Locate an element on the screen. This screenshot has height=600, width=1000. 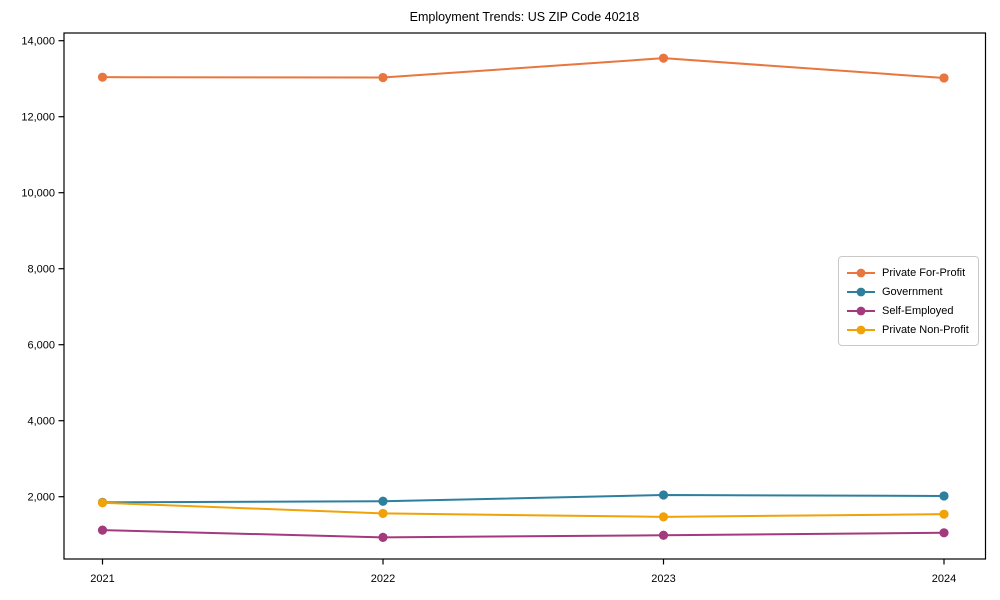
x-tick-label: 2024 is located at coordinates (944, 579).